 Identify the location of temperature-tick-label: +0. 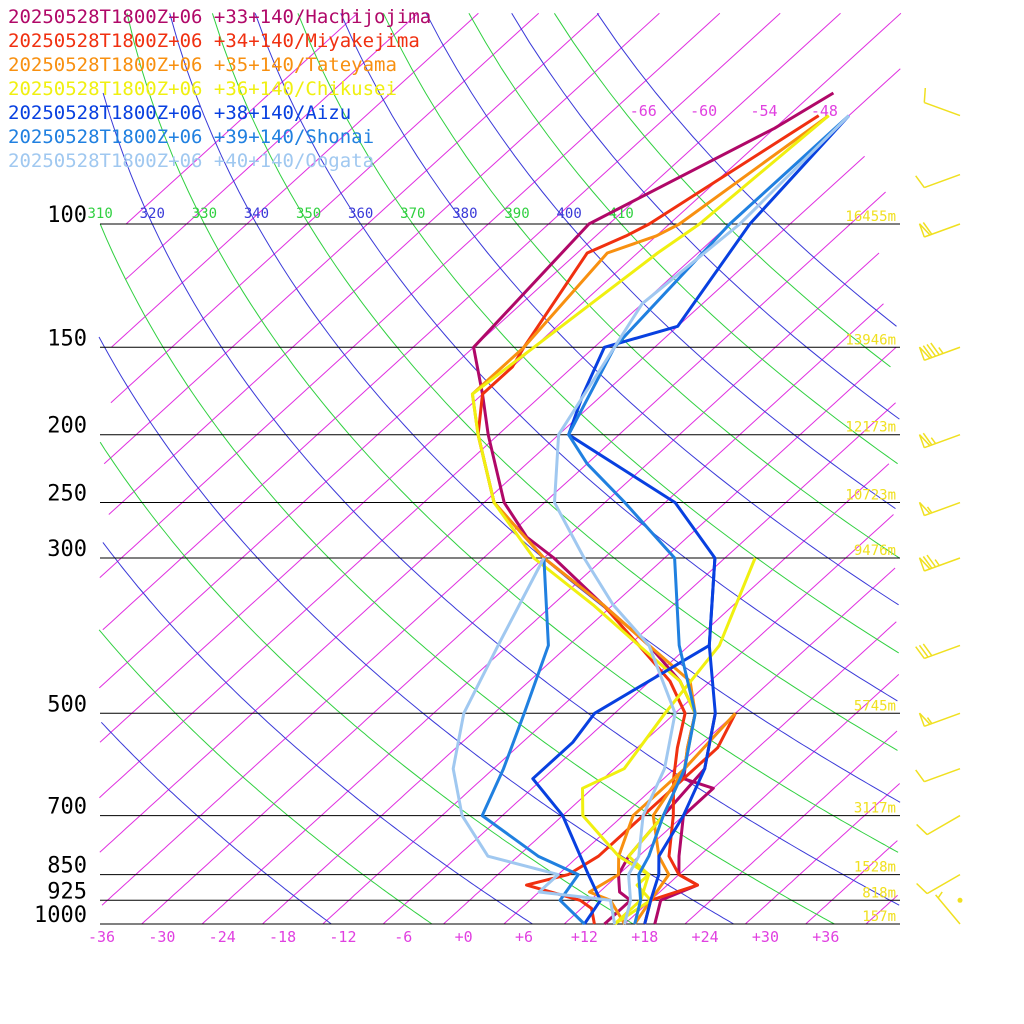
(464, 937).